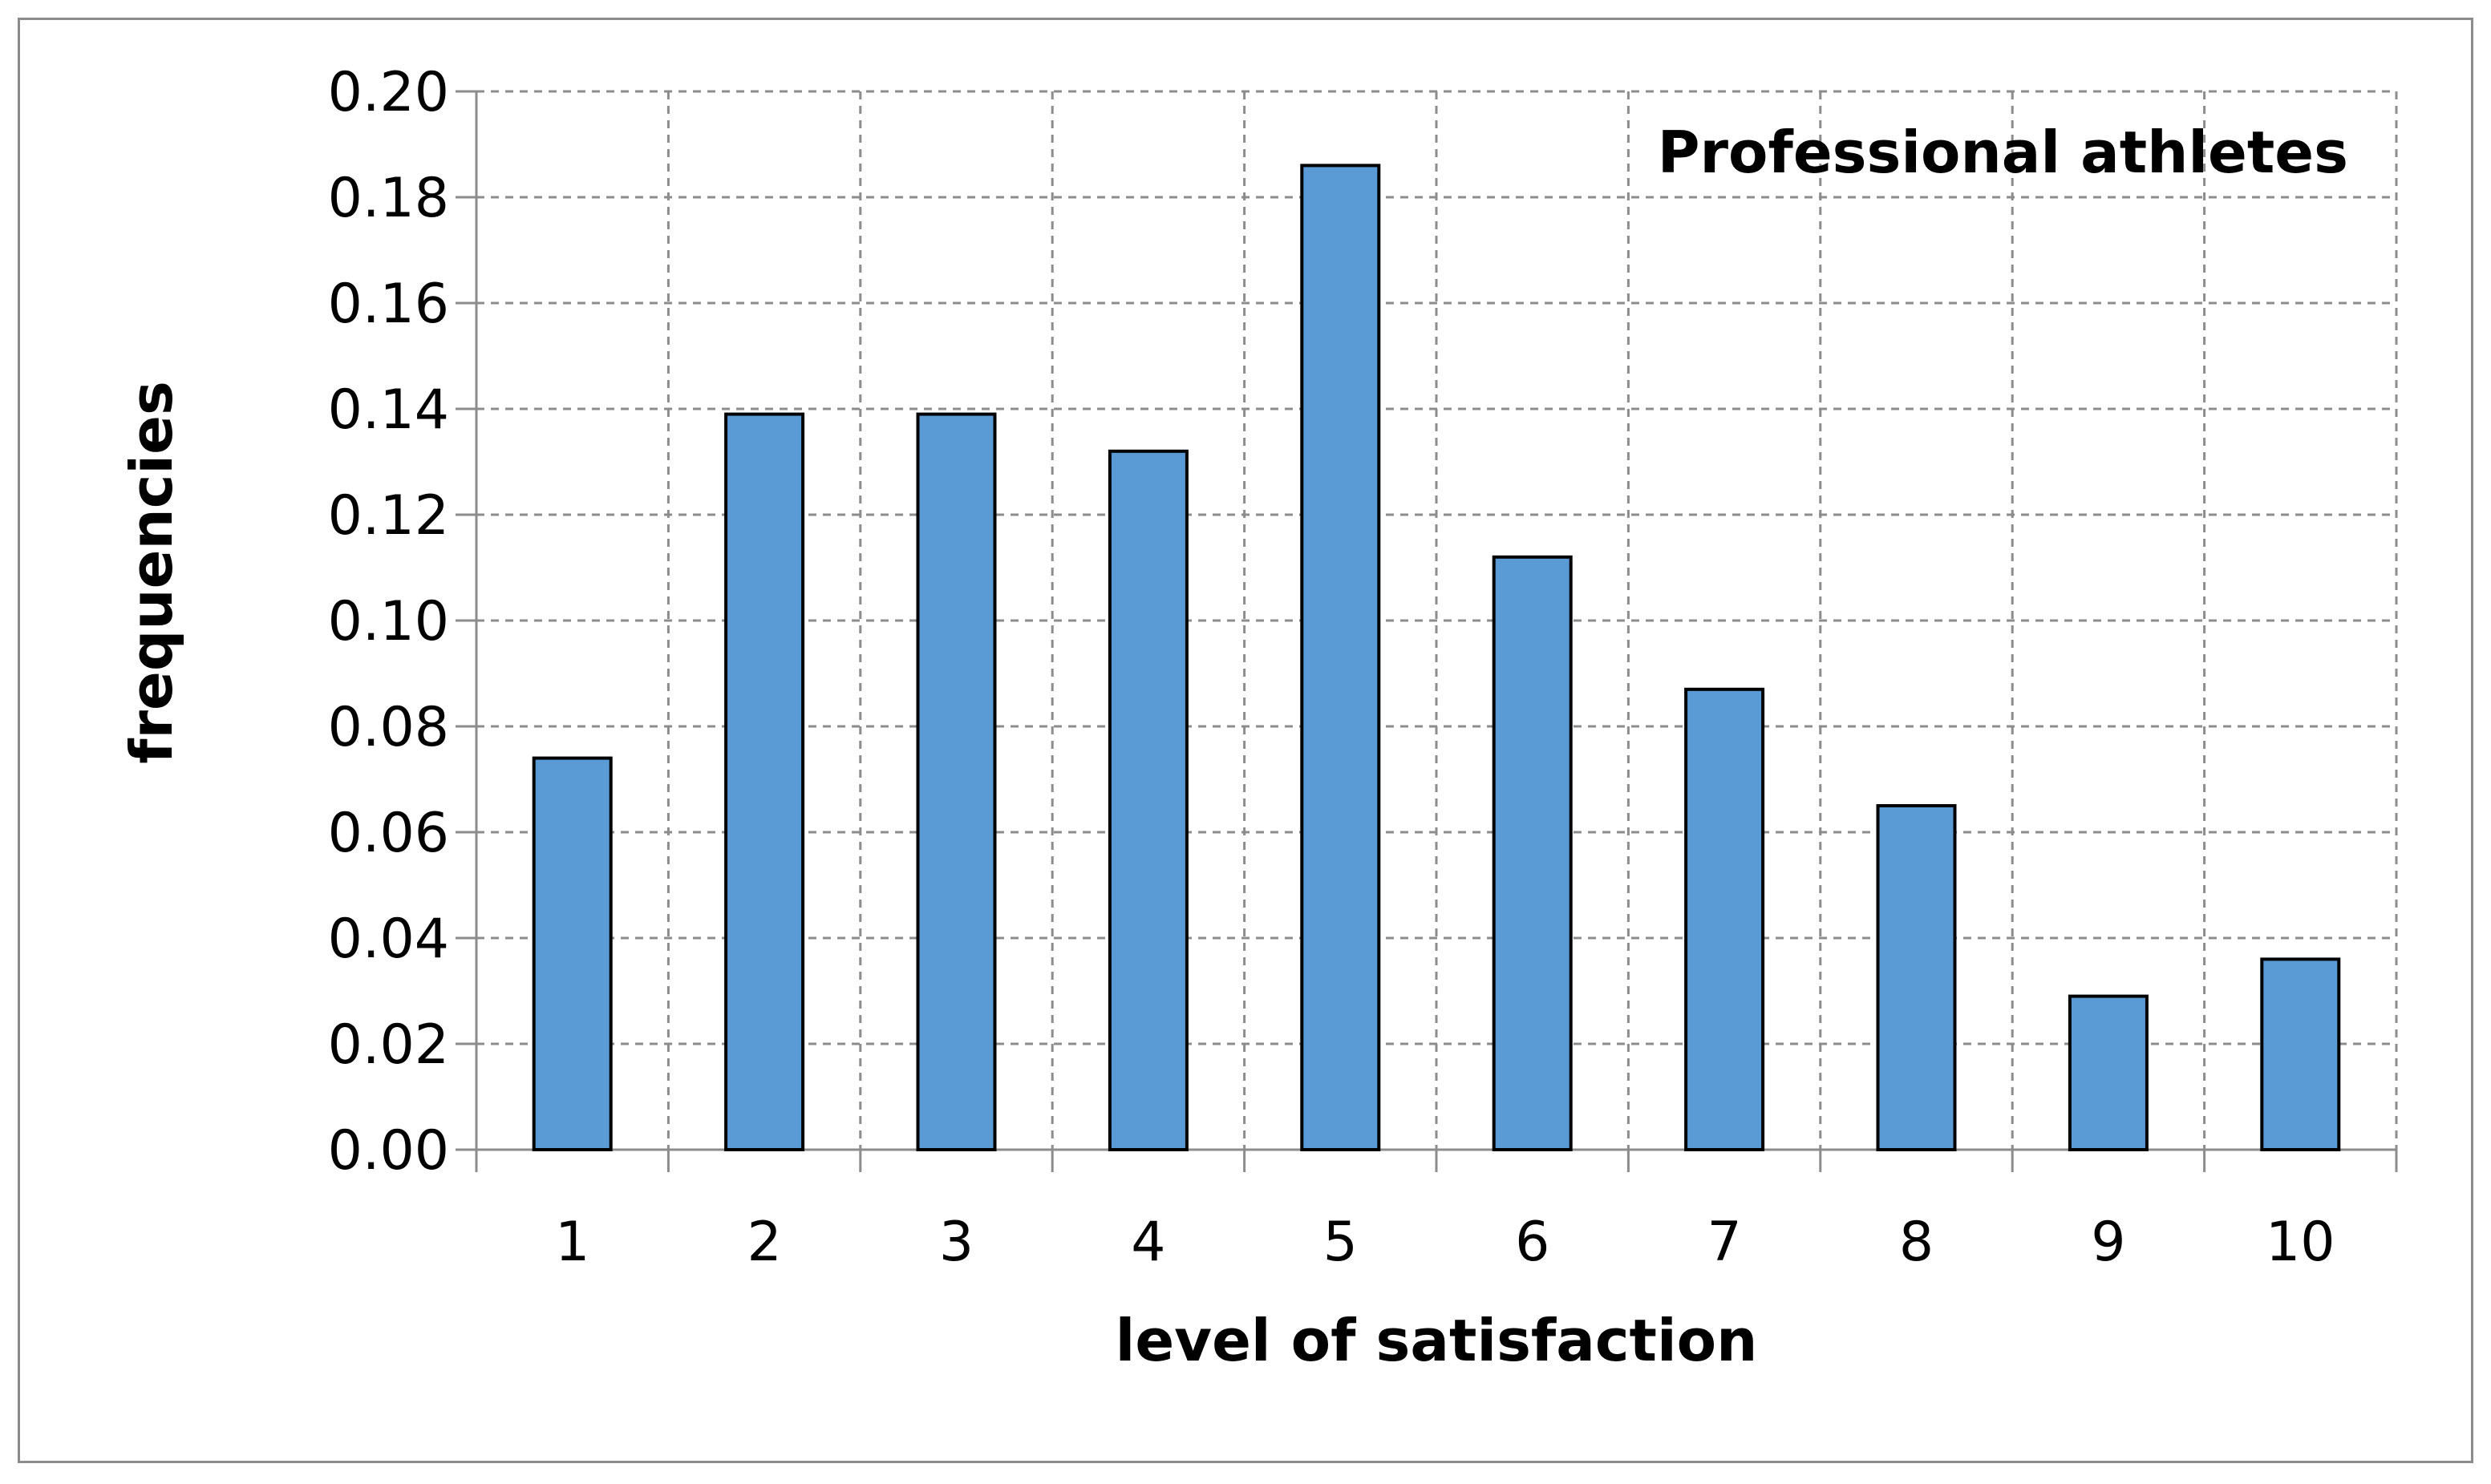  What do you see at coordinates (388, 833) in the screenshot?
I see `y-tick-label: 0.06` at bounding box center [388, 833].